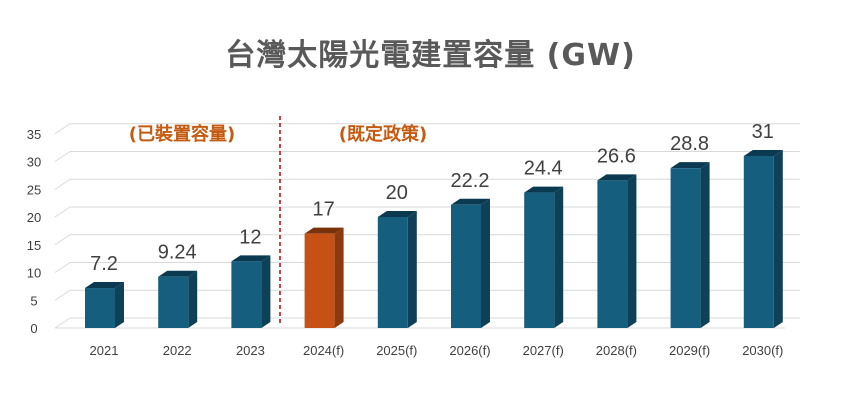  Describe the element at coordinates (689, 350) in the screenshot. I see `x-tick-label: 2029(f)` at that location.